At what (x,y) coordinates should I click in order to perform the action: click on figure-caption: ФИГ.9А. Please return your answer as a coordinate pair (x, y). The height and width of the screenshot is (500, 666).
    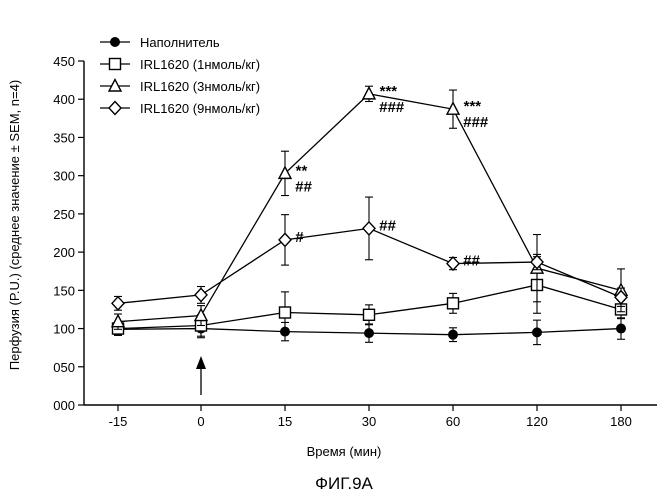
    Looking at the image, I should click on (344, 483).